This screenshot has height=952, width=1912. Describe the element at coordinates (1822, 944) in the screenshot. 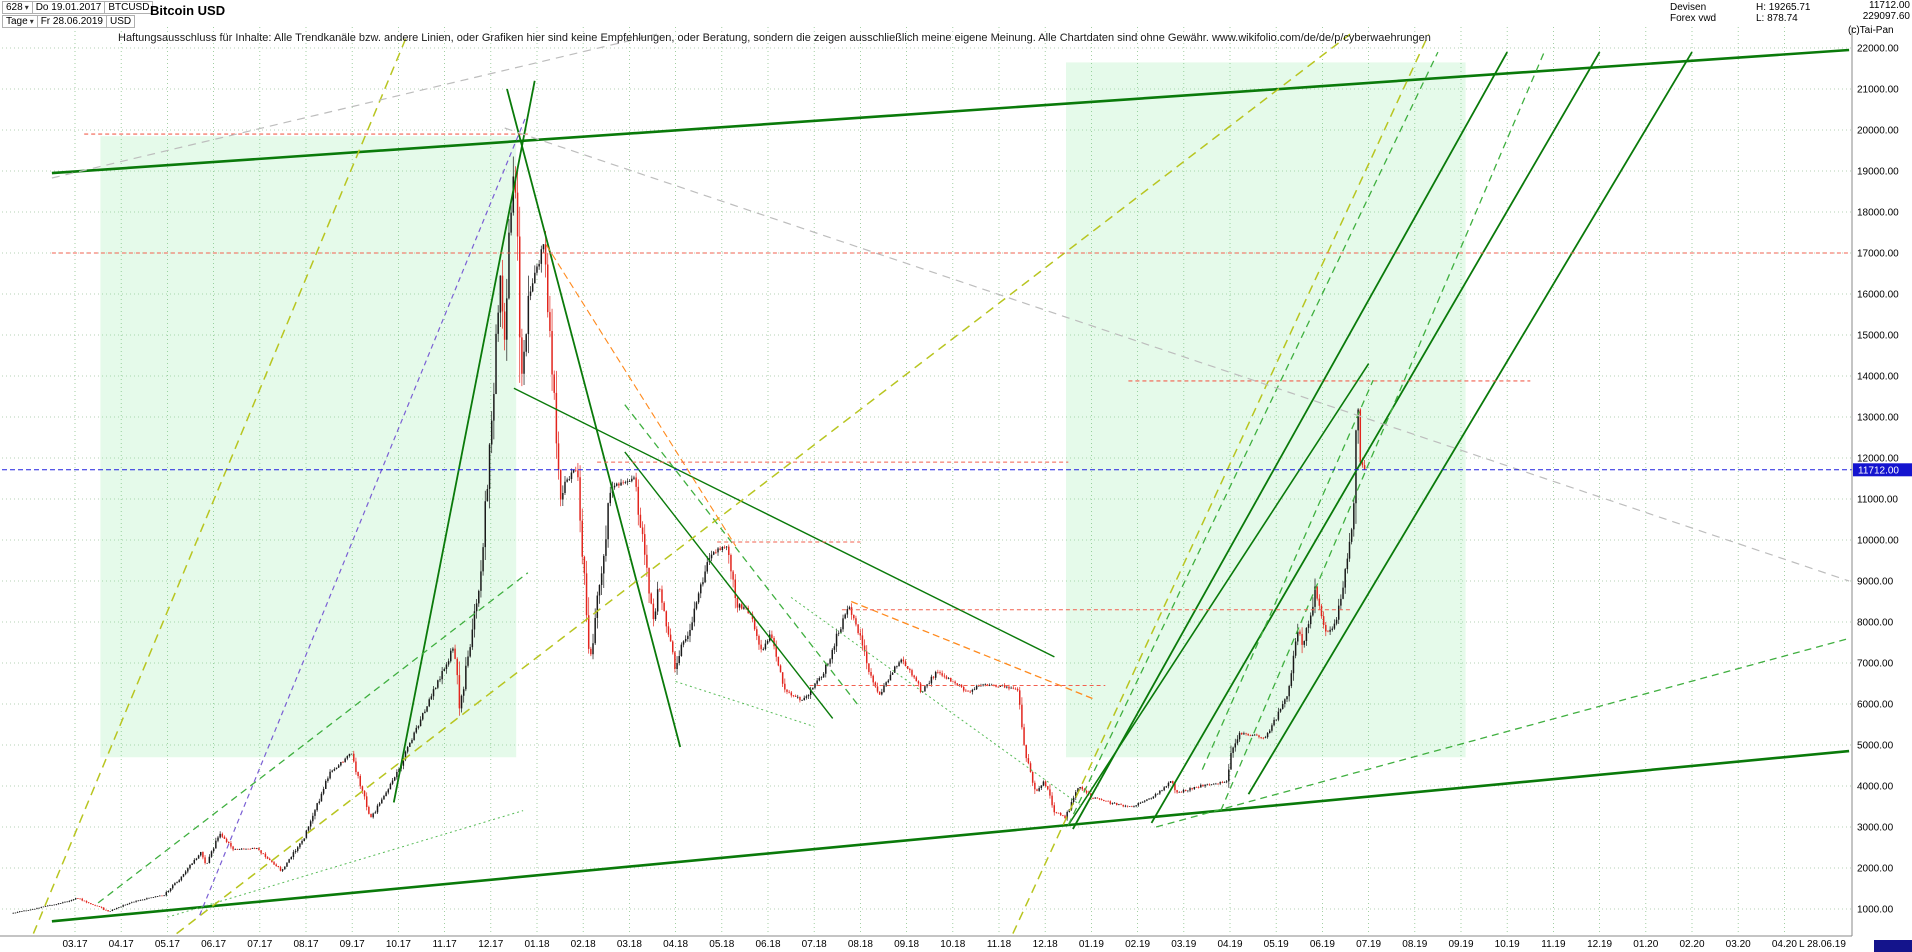

I see `last-date-label: L 28.06.19` at that location.